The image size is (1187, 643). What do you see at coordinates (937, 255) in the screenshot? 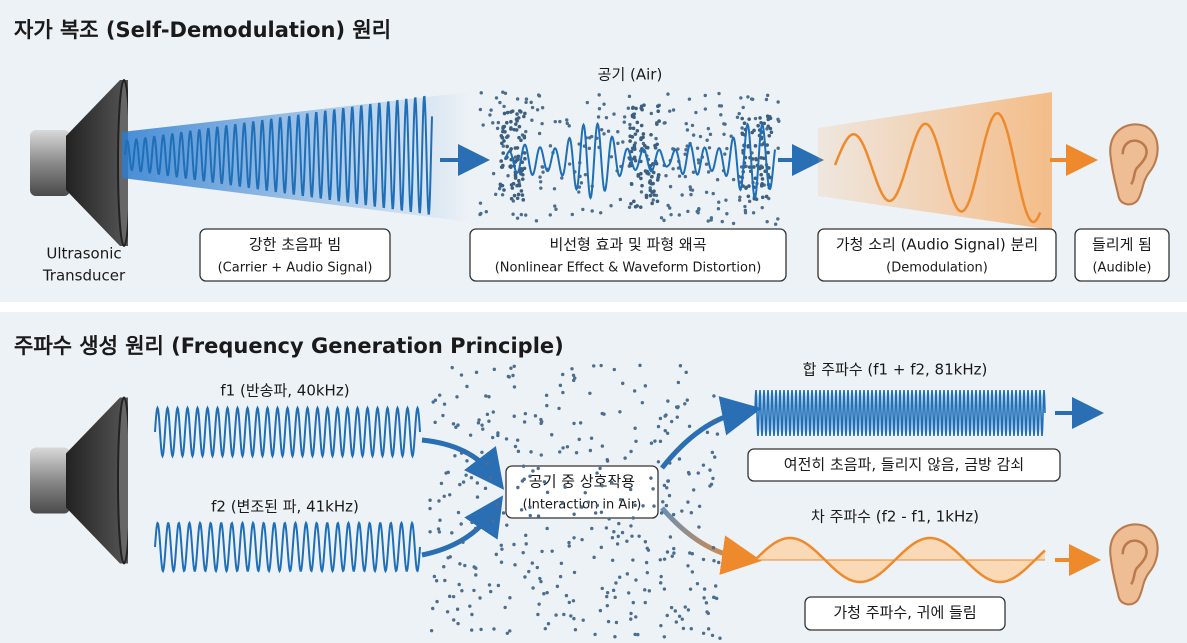
I see `step-box` at bounding box center [937, 255].